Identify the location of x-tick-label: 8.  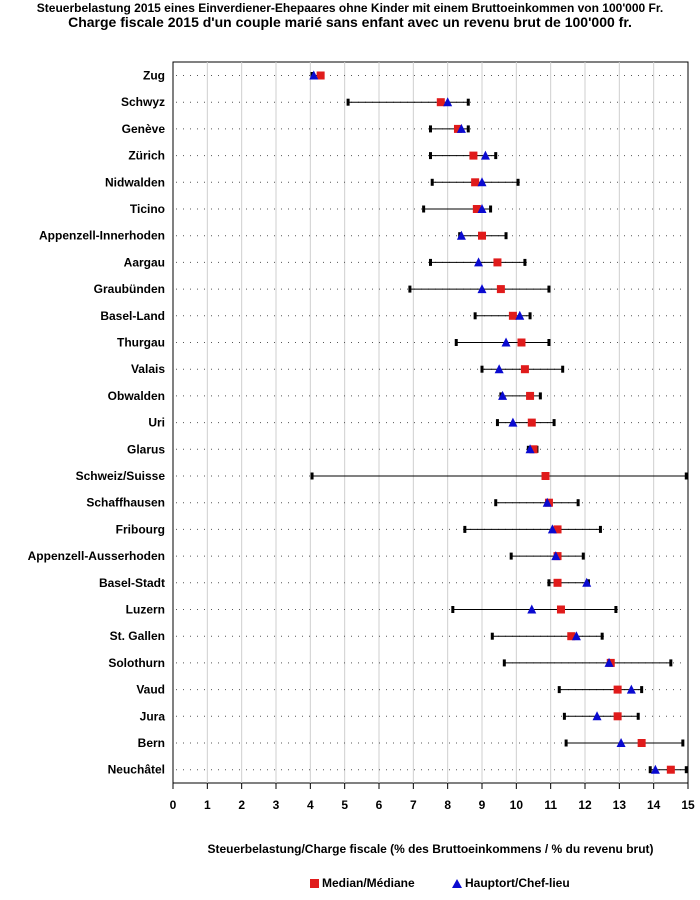
(447, 805).